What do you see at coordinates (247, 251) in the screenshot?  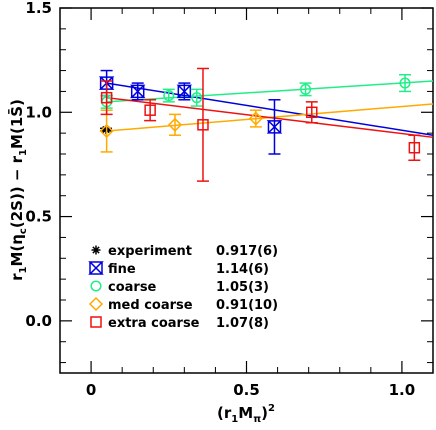 I see `legend-value: 0.917(6)` at bounding box center [247, 251].